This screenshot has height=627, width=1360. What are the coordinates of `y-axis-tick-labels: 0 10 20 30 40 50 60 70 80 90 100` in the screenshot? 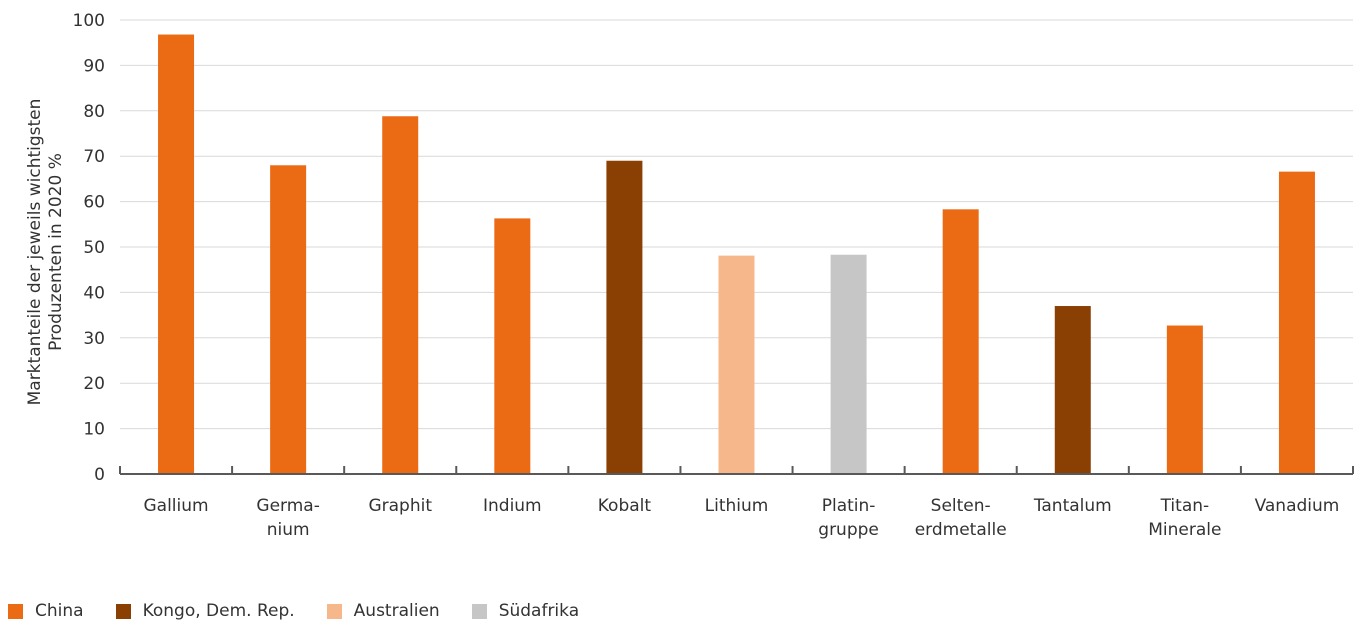 It's located at (89, 248).